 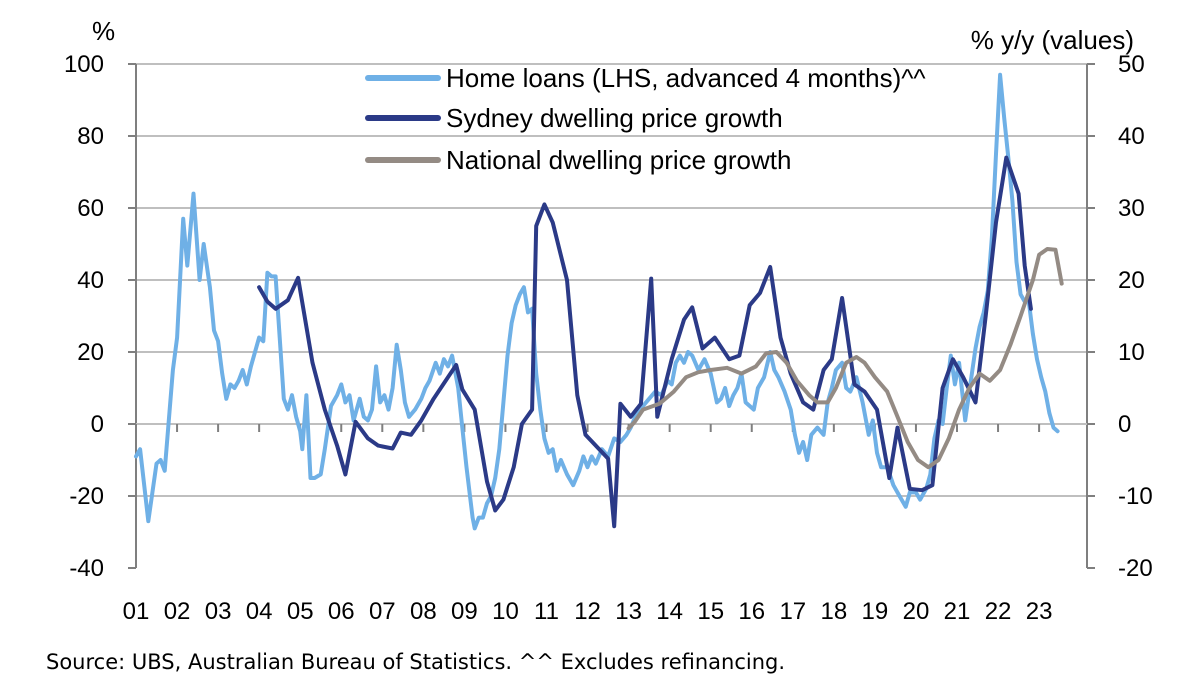 I want to click on x-tick-label: 11, so click(x=546, y=611).